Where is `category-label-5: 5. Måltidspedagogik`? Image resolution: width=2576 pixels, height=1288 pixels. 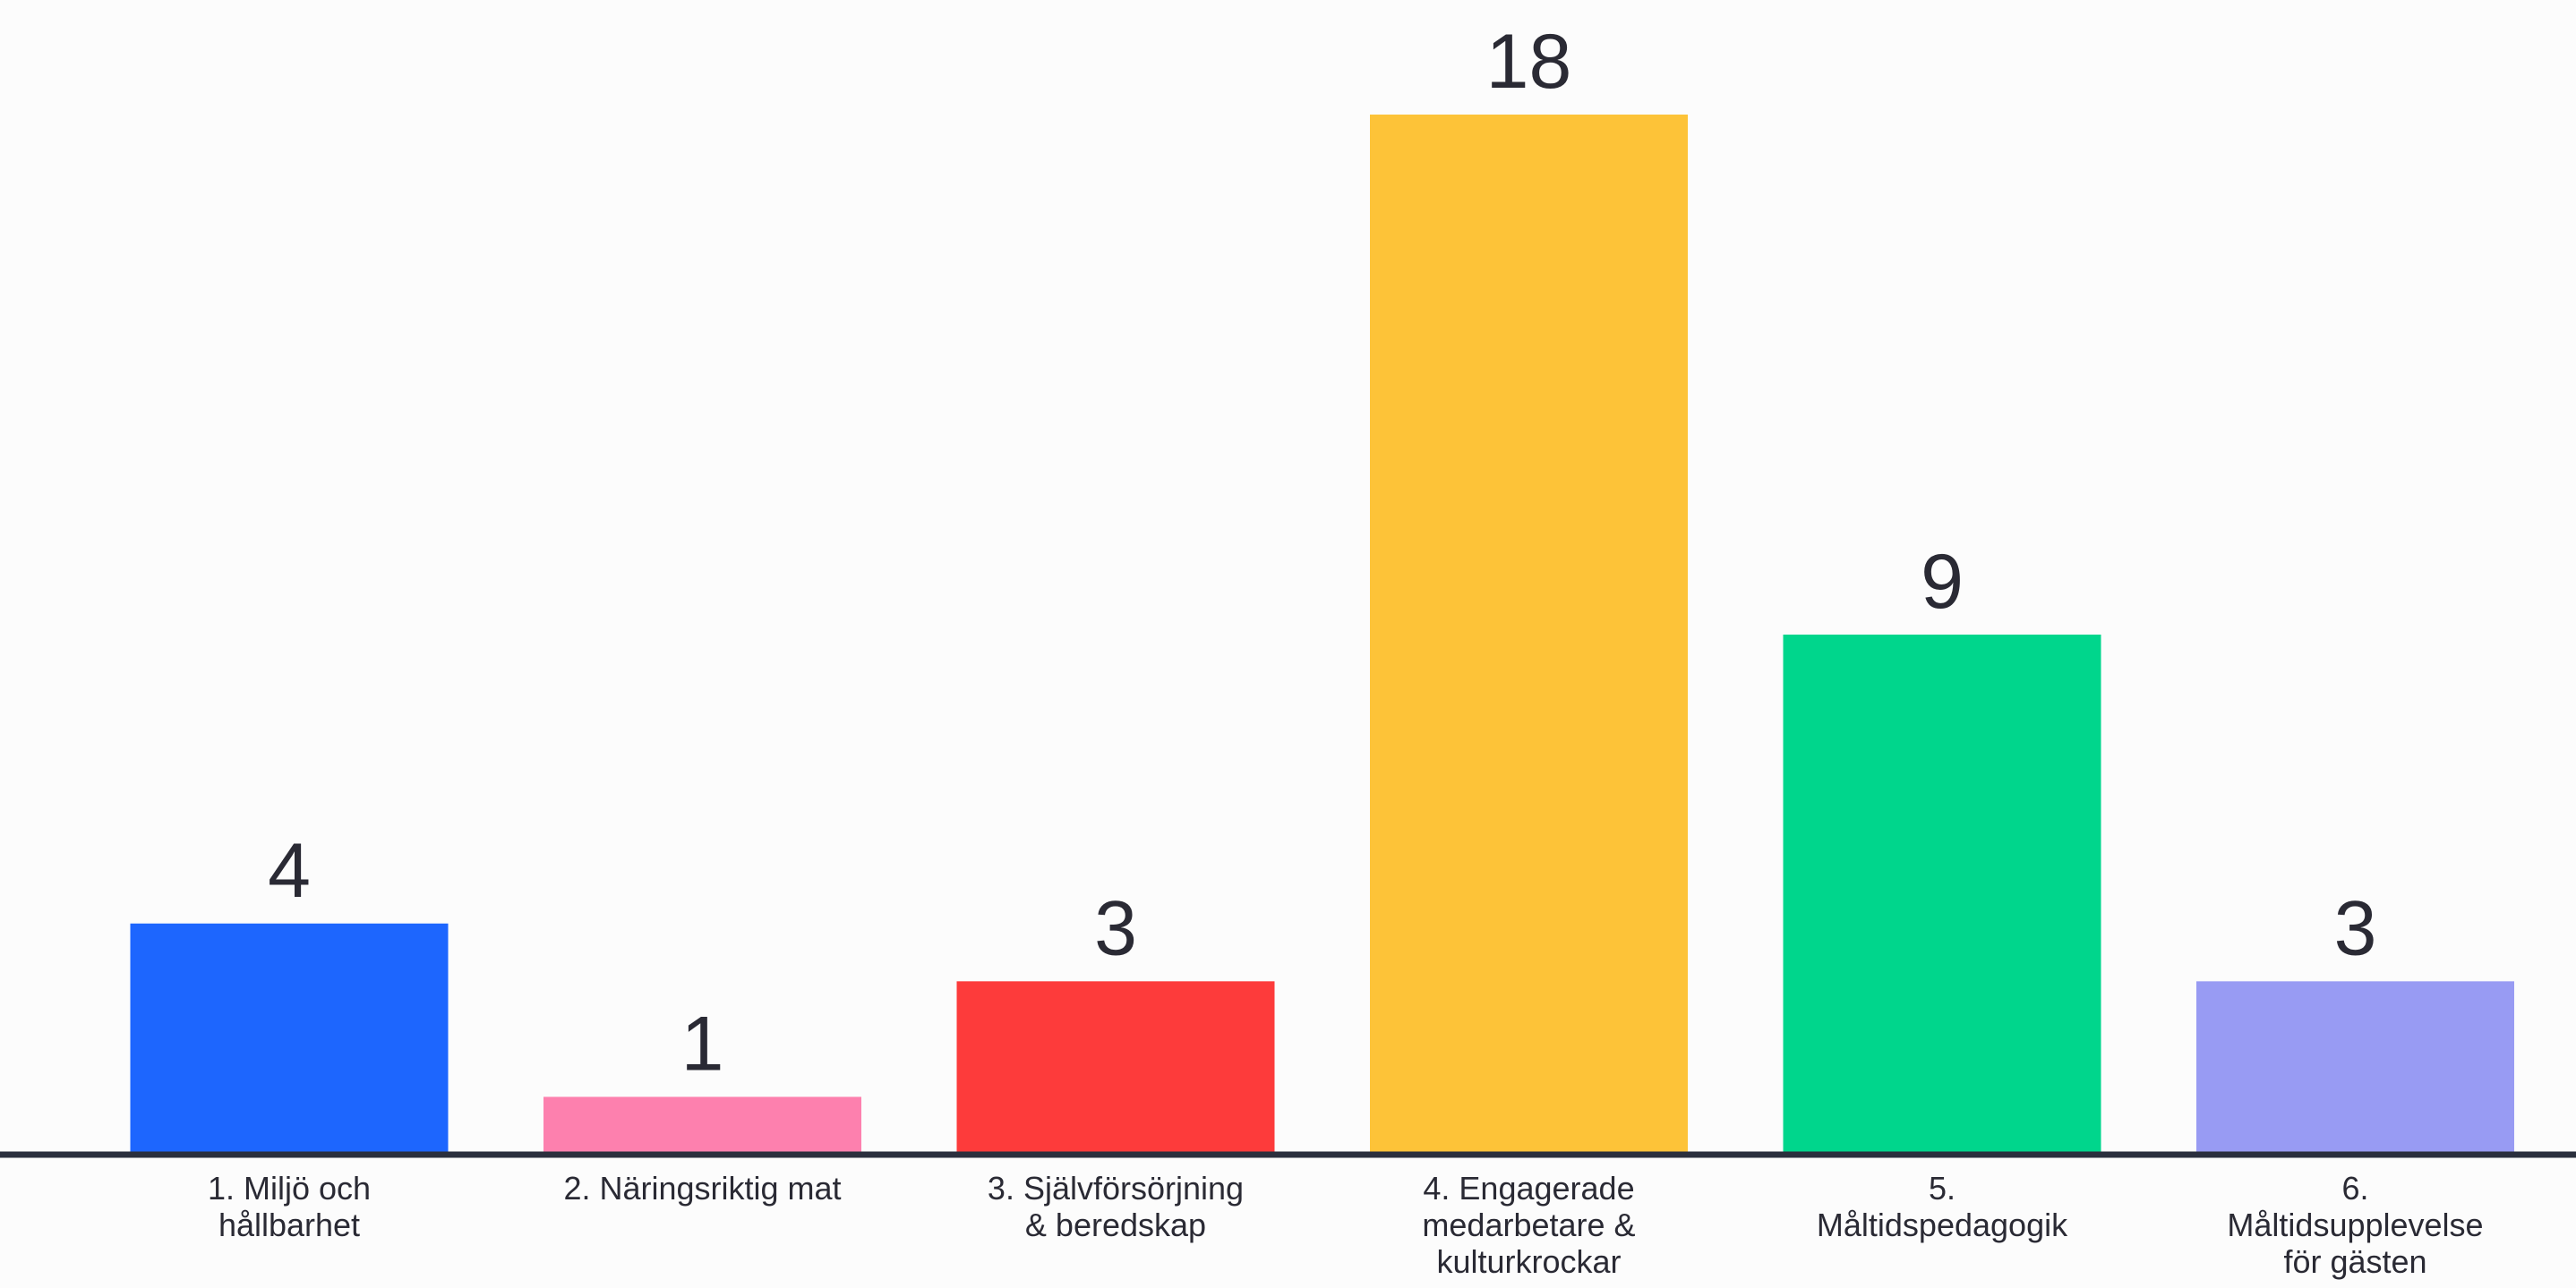 category-label-5: 5. Måltidspedagogik is located at coordinates (1942, 1206).